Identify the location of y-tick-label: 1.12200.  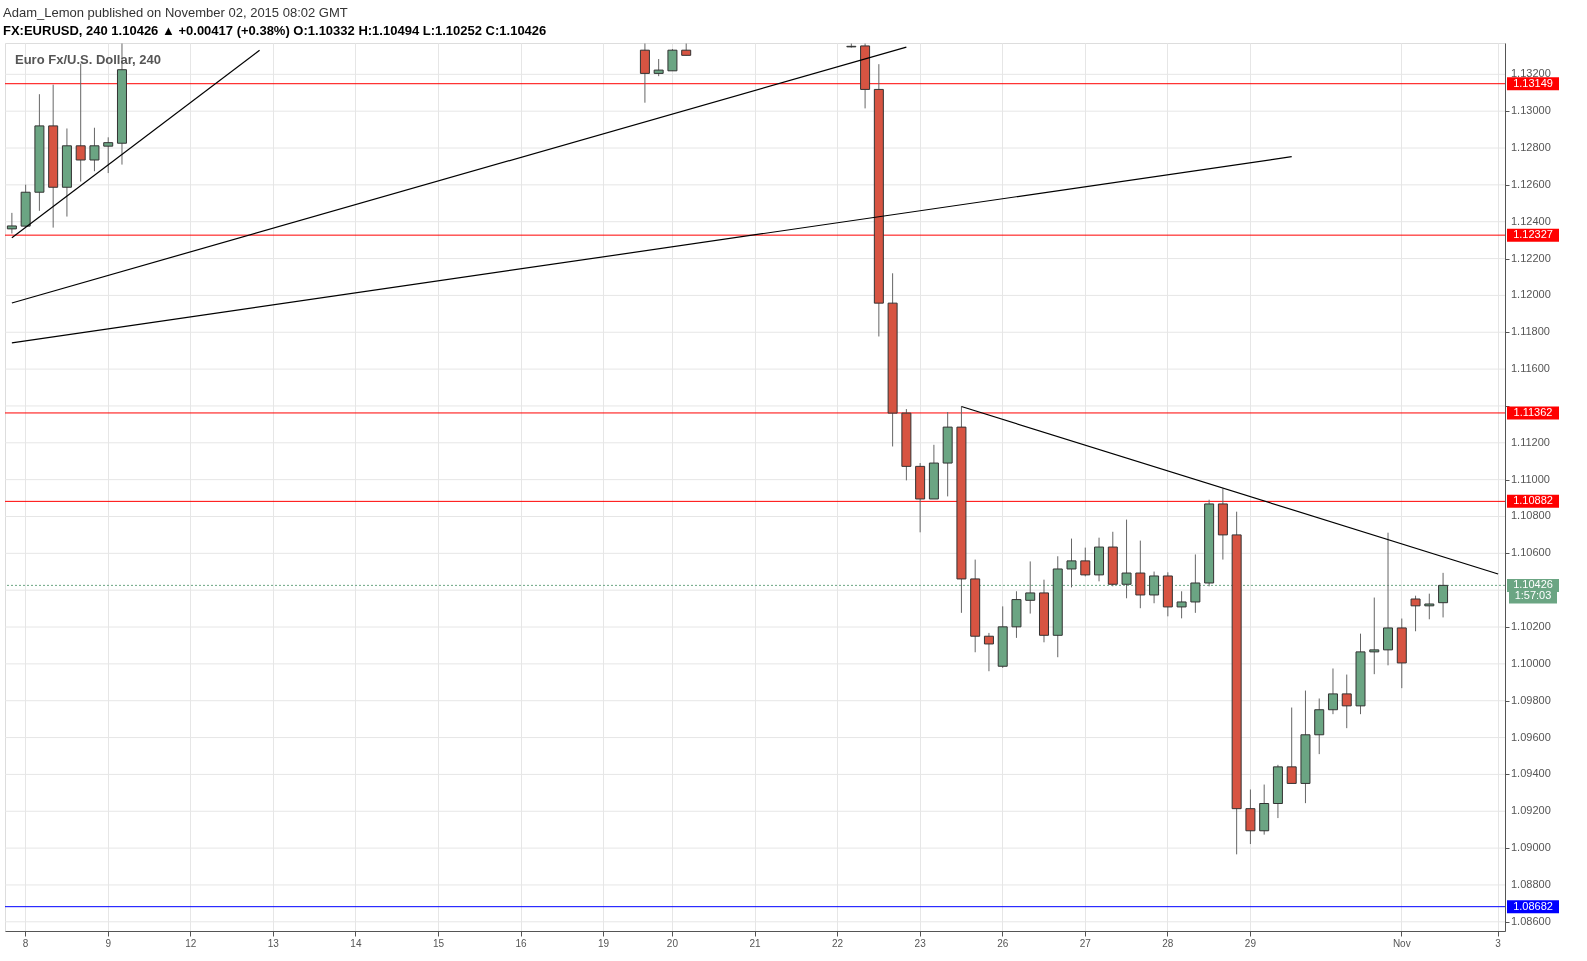
(1531, 257).